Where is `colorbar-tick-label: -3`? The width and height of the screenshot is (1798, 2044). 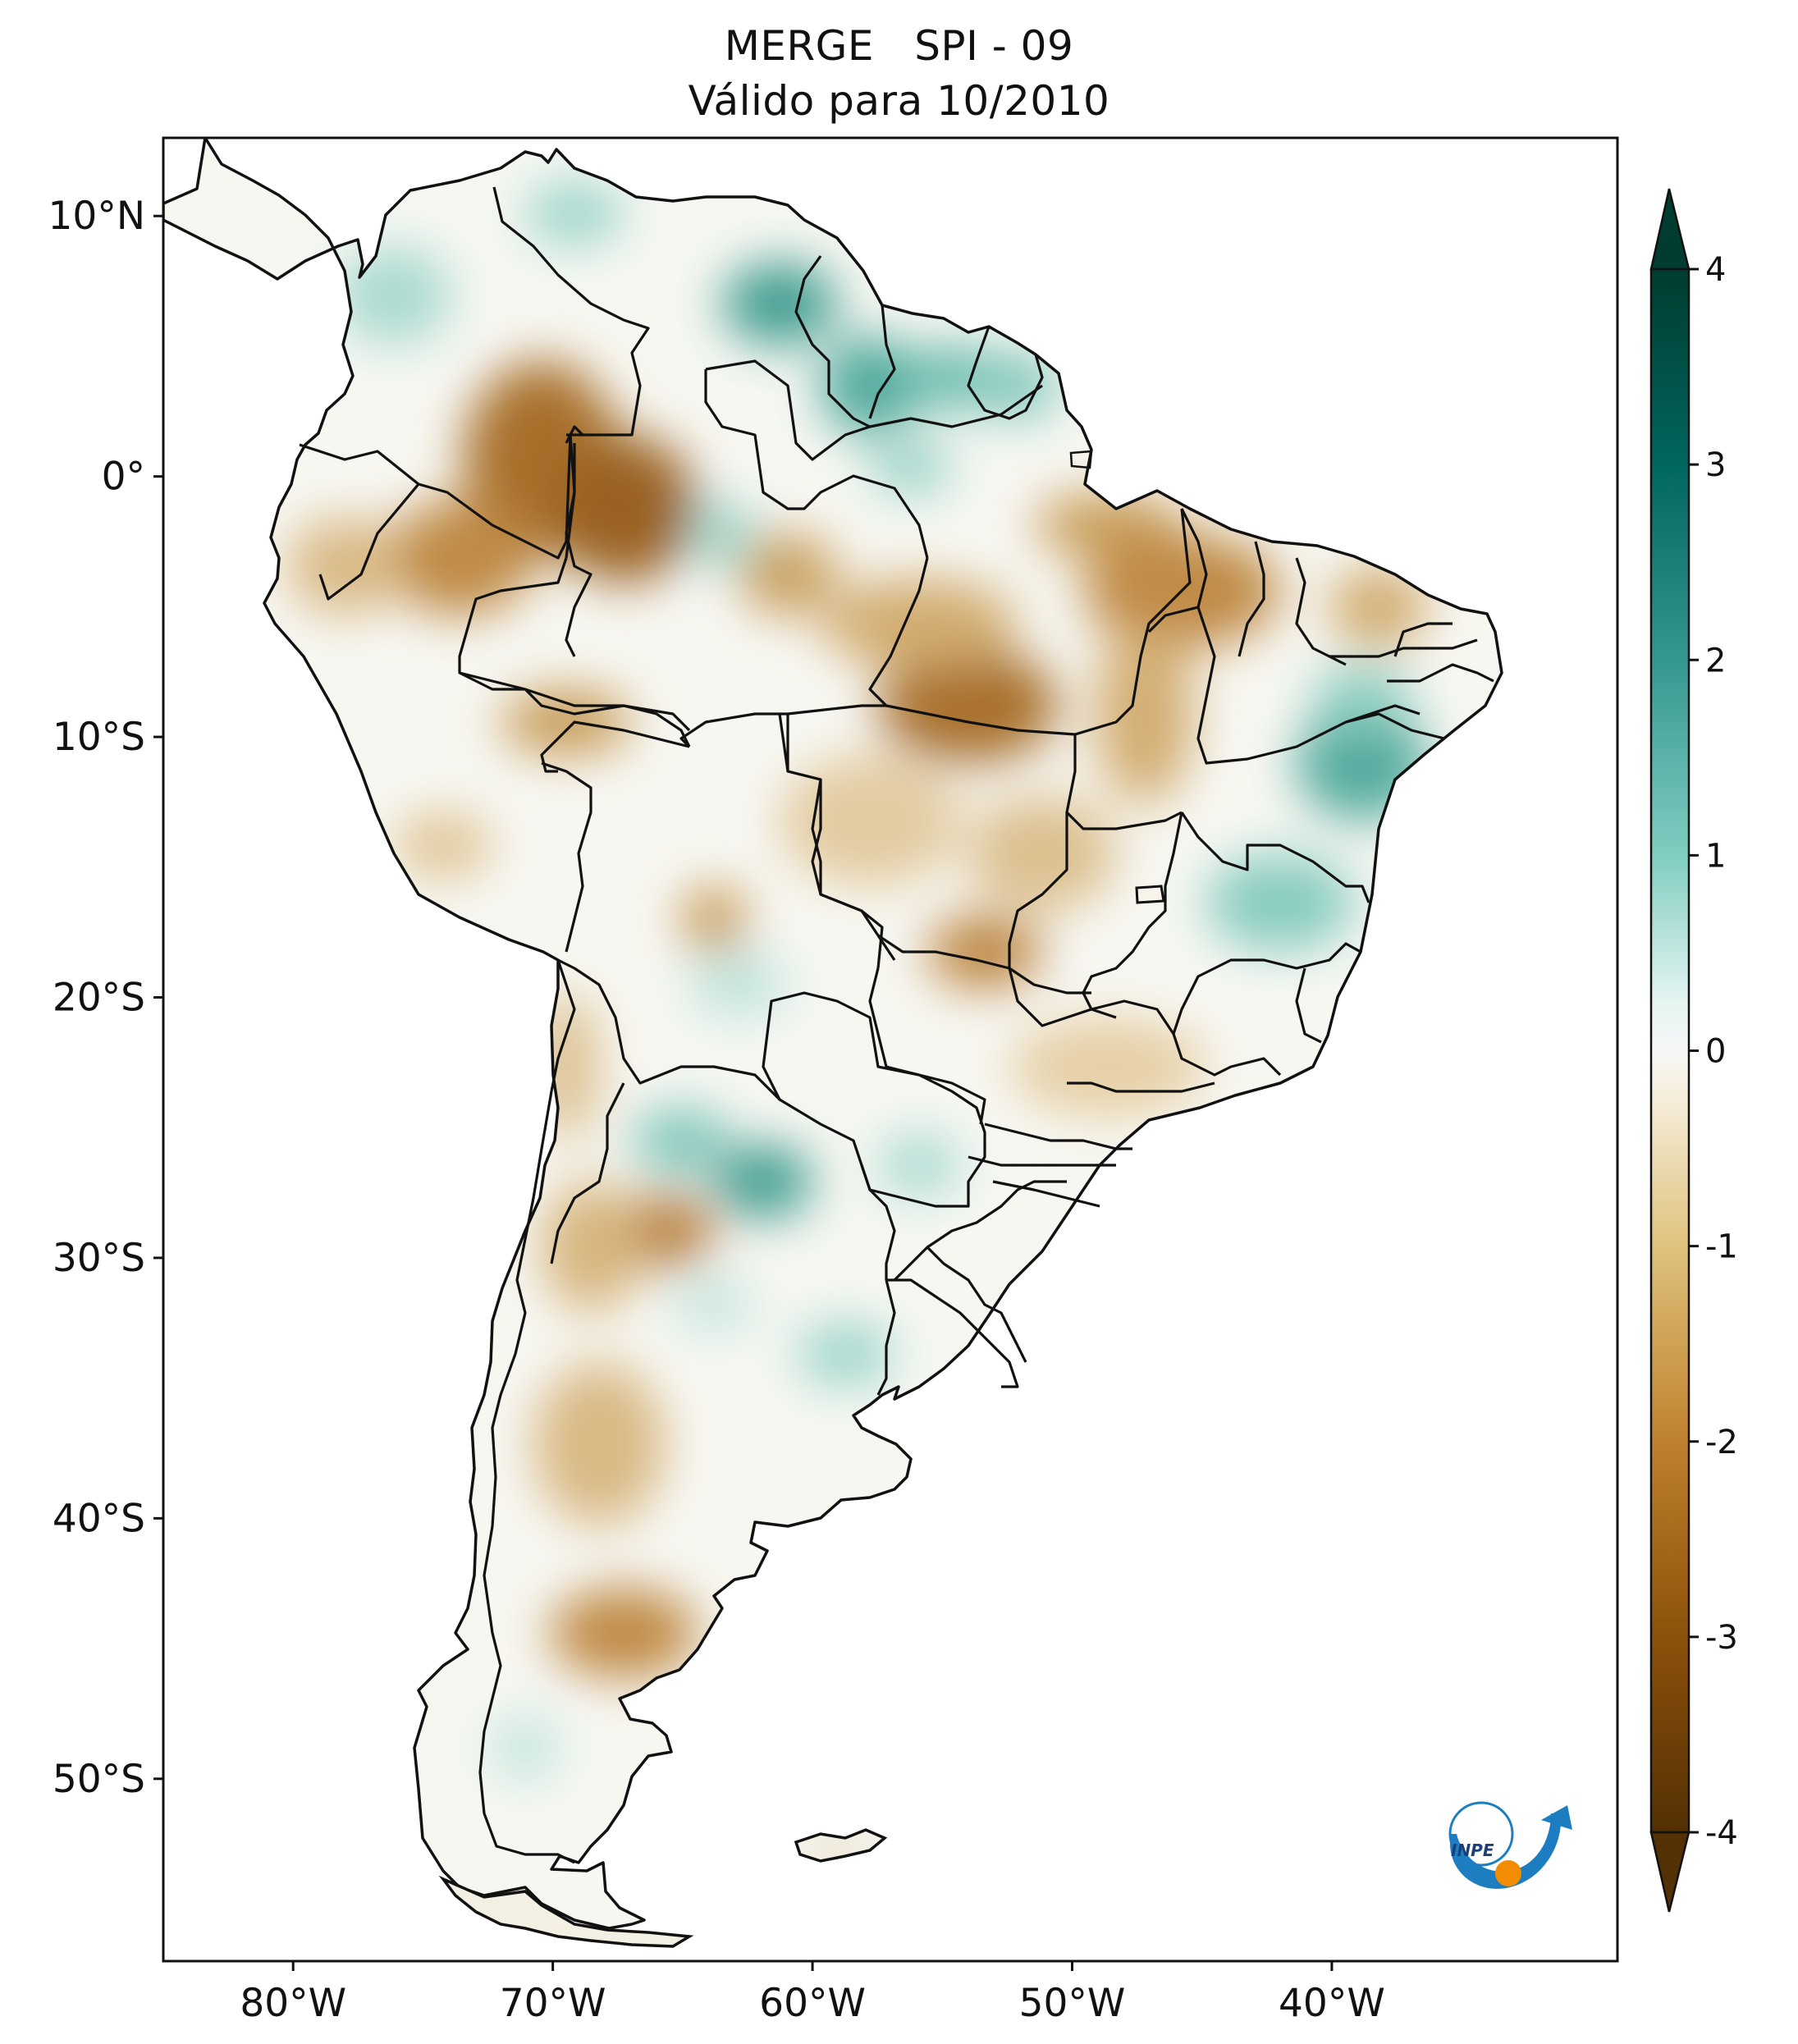
colorbar-tick-label: -3 is located at coordinates (1721, 1638).